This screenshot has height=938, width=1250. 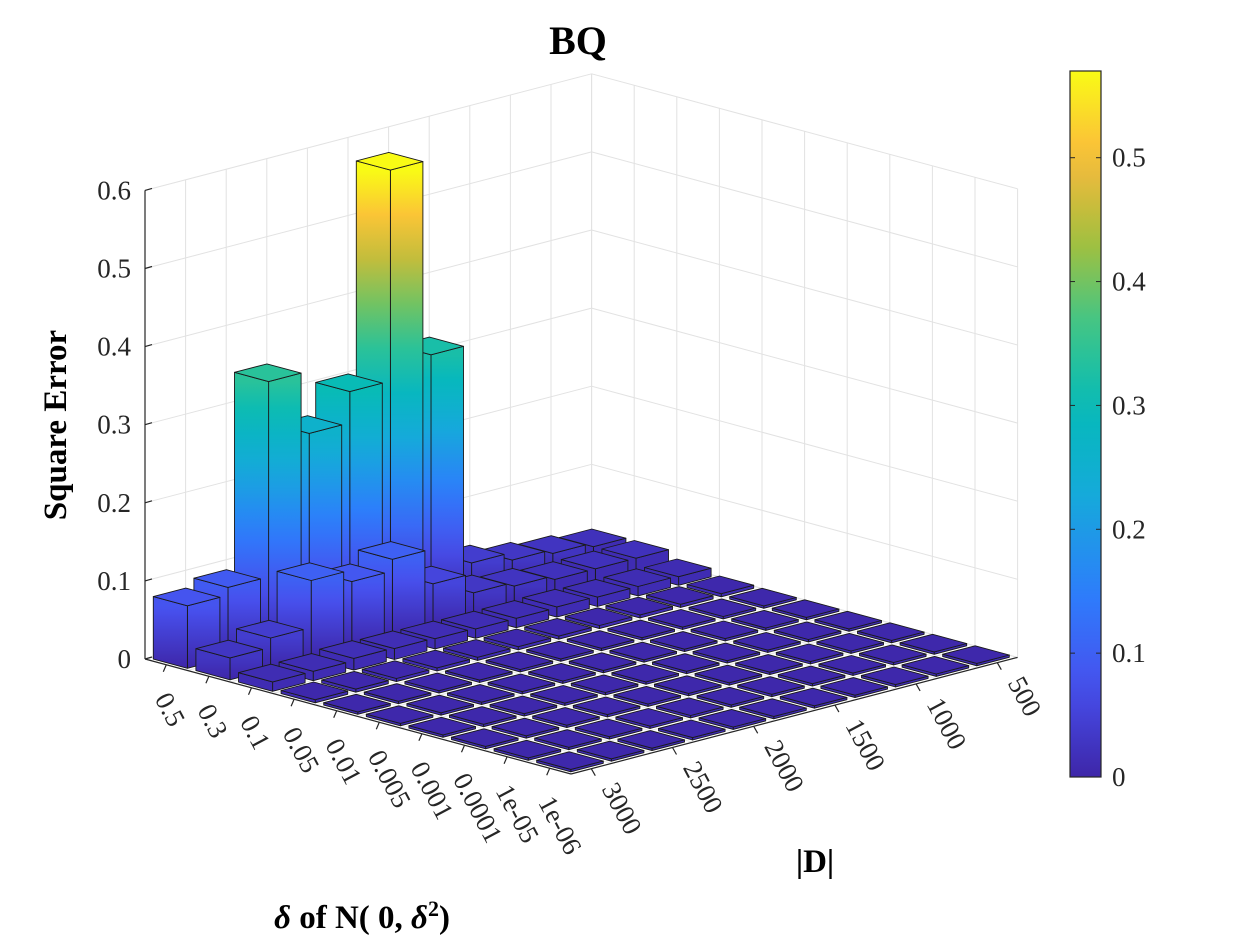 What do you see at coordinates (114, 503) in the screenshot?
I see `z-tick-label: 0.2` at bounding box center [114, 503].